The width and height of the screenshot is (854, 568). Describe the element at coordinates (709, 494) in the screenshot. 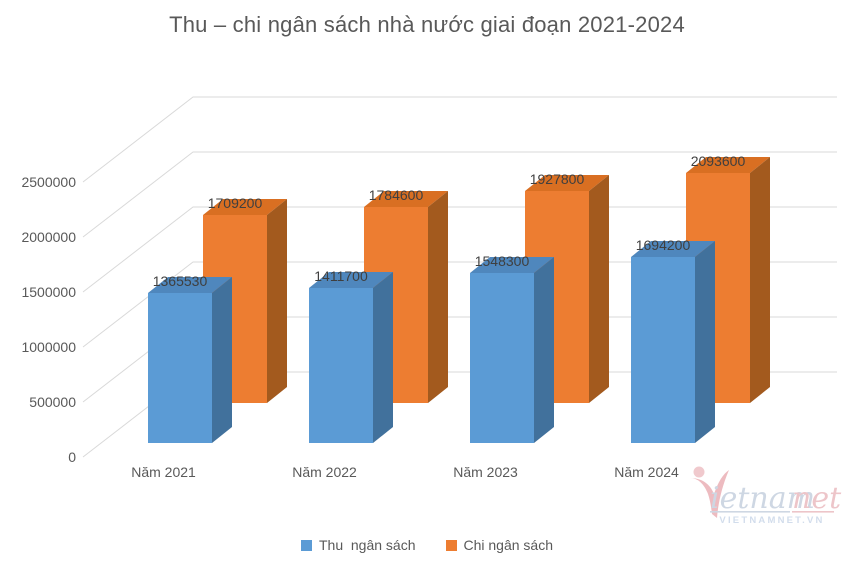

I see `watermark-v-swoosh-icon` at that location.